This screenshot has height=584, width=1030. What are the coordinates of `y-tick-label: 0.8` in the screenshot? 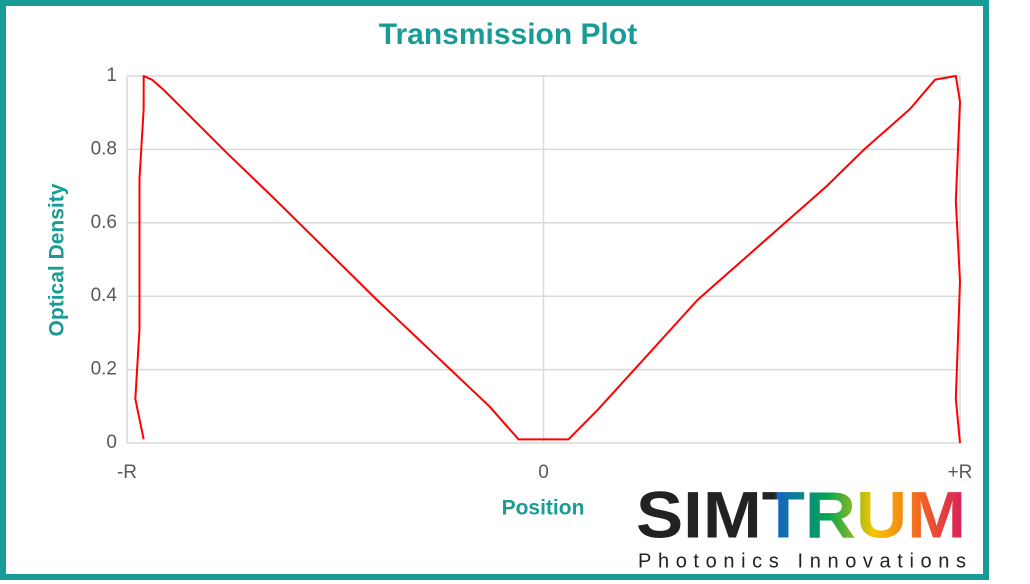 It's located at (104, 148).